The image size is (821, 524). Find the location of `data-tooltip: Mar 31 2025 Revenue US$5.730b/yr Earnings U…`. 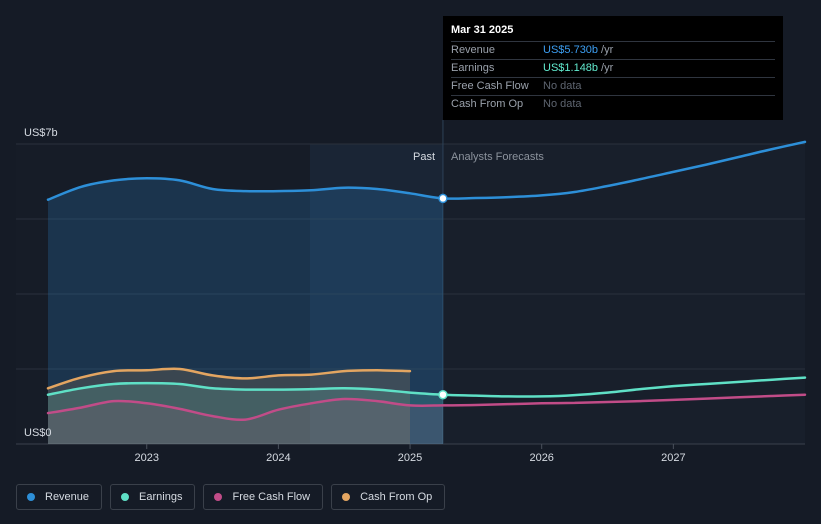

data-tooltip: Mar 31 2025 Revenue US$5.730b/yr Earnings U… is located at coordinates (613, 68).